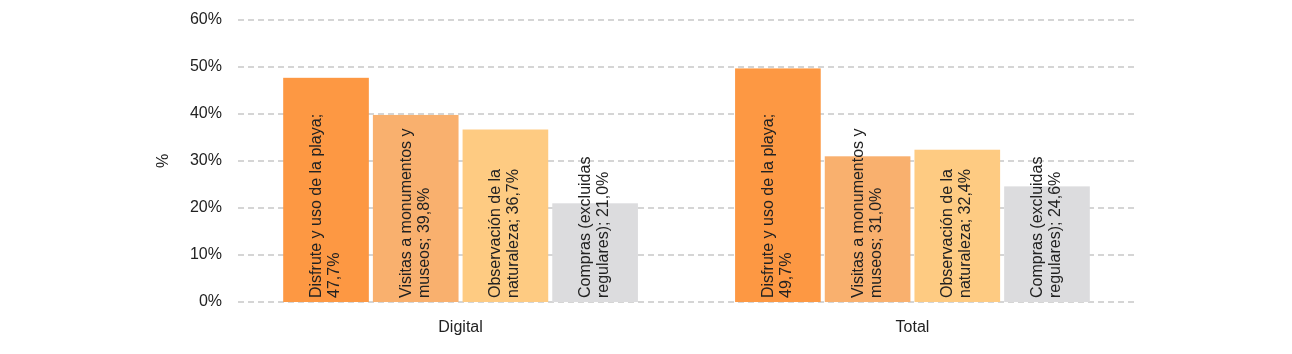 This screenshot has width=1292, height=354. I want to click on data-label: Observación de la naturaleza; 32,4%, so click(956, 233).